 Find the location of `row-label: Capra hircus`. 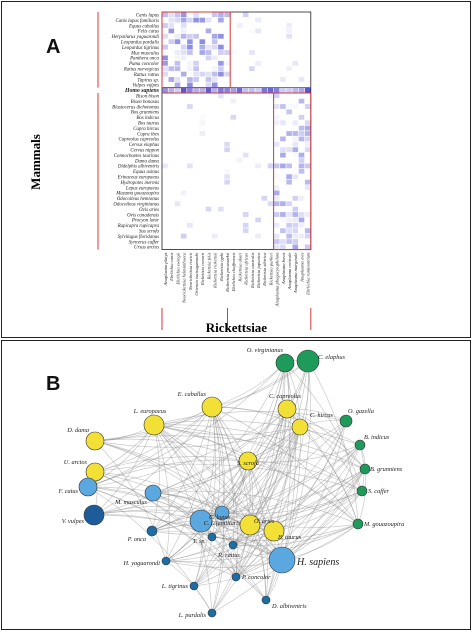

row-label: Capra hircus is located at coordinates (146, 129).